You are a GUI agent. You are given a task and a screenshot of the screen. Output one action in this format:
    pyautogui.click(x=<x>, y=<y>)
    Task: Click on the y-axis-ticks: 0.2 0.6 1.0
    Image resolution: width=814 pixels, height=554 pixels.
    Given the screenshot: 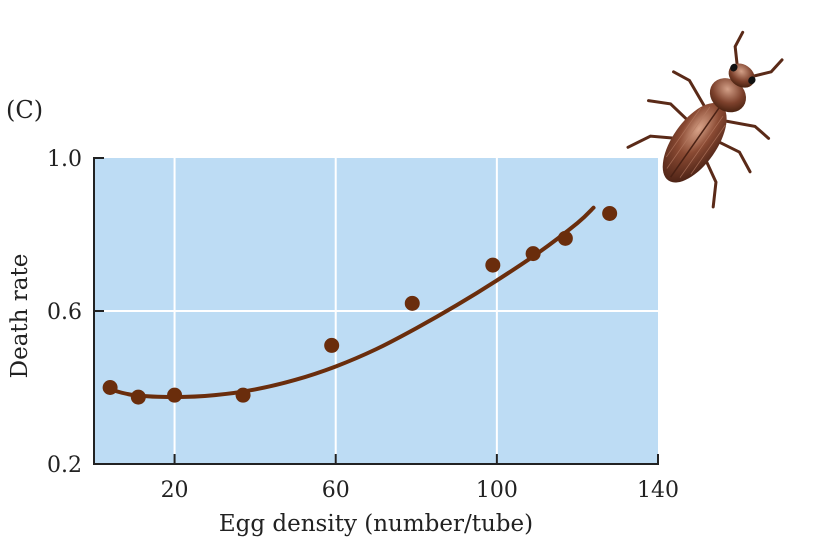 What is the action you would take?
    pyautogui.click(x=75, y=312)
    